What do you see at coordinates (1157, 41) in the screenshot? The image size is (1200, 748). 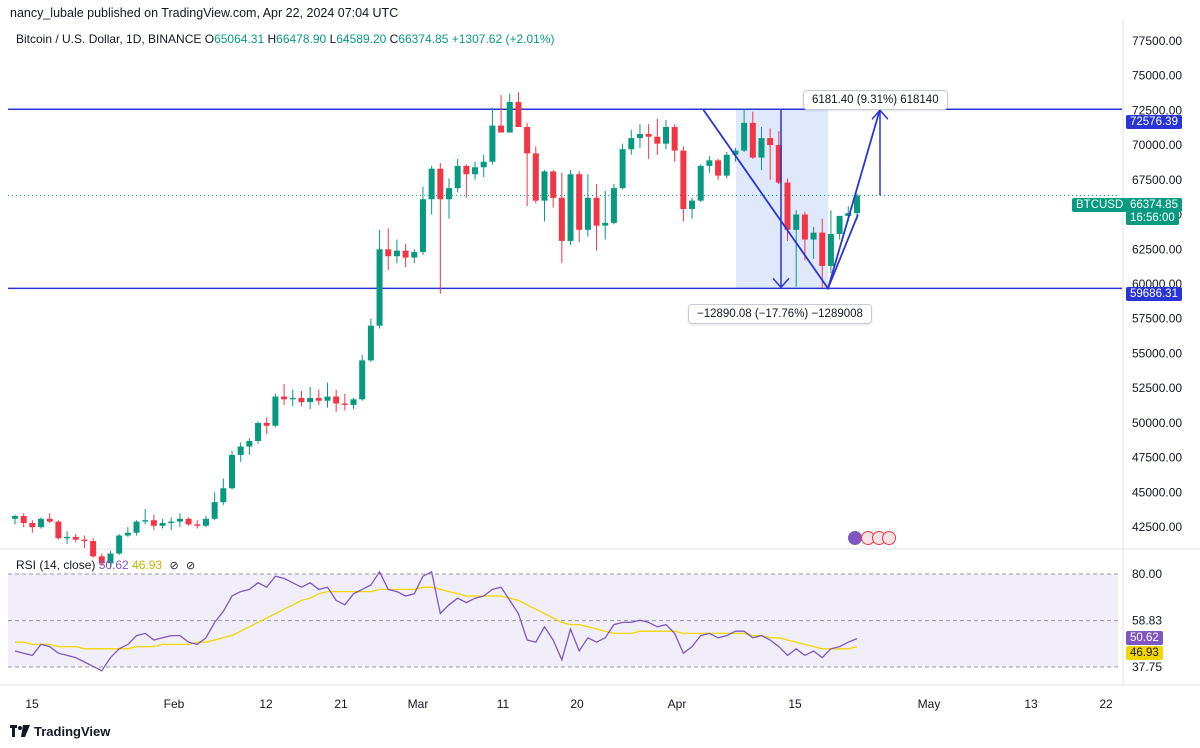 I see `y-tick-label: 77500.00` at bounding box center [1157, 41].